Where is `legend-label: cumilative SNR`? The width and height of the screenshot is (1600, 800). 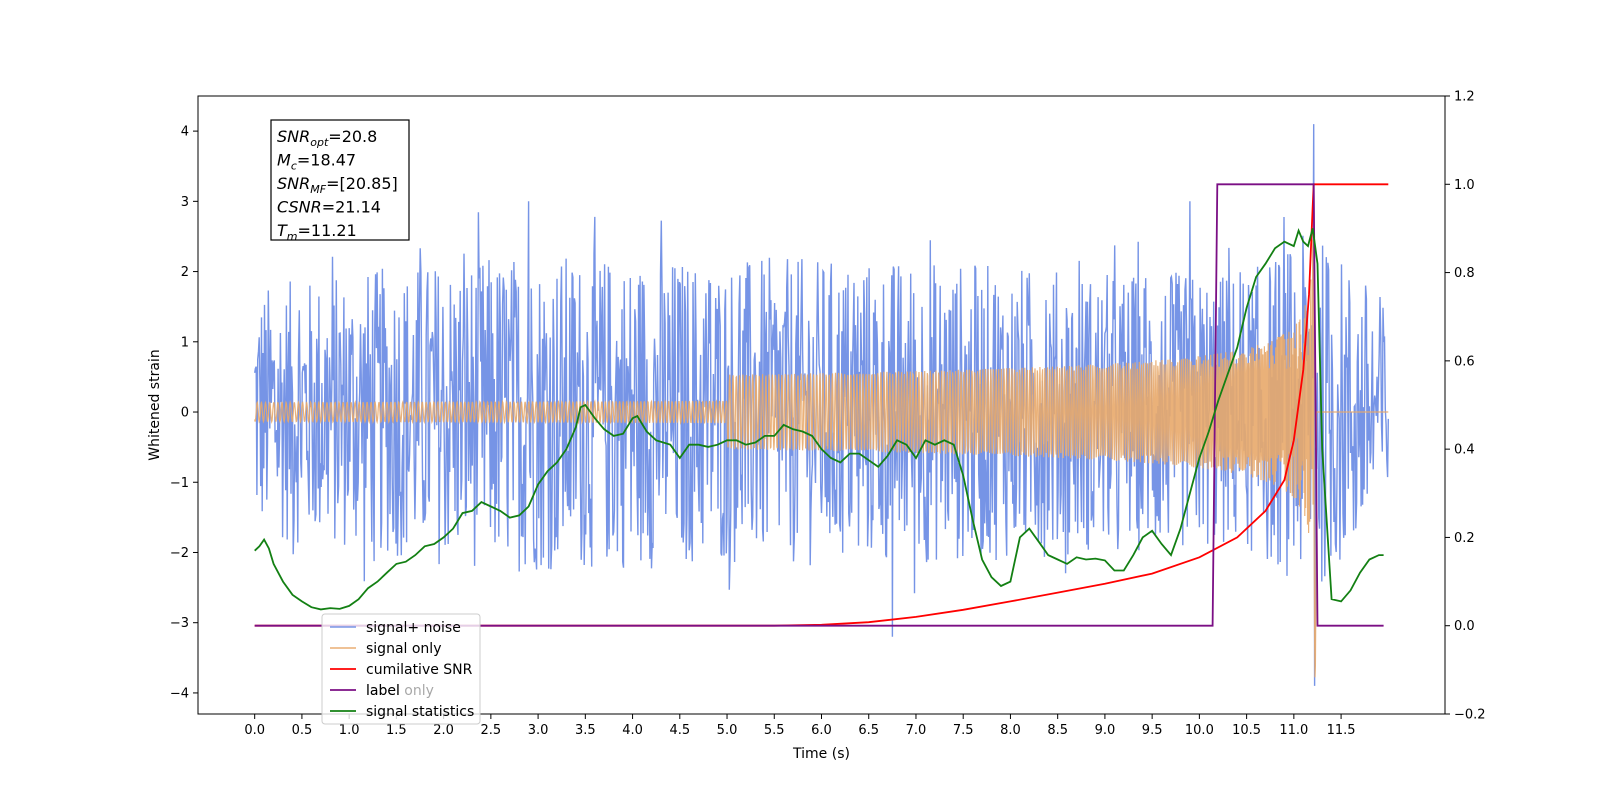 legend-label: cumilative SNR is located at coordinates (419, 670).